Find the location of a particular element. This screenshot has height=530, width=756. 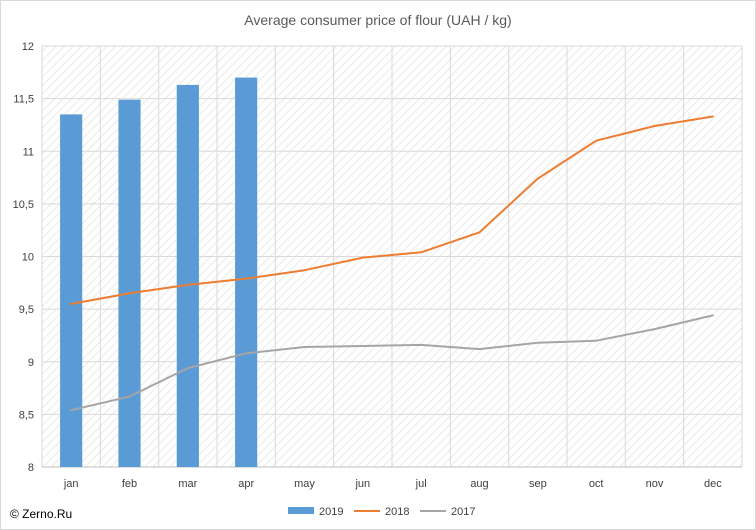

x-tick-label: jan is located at coordinates (71, 484).